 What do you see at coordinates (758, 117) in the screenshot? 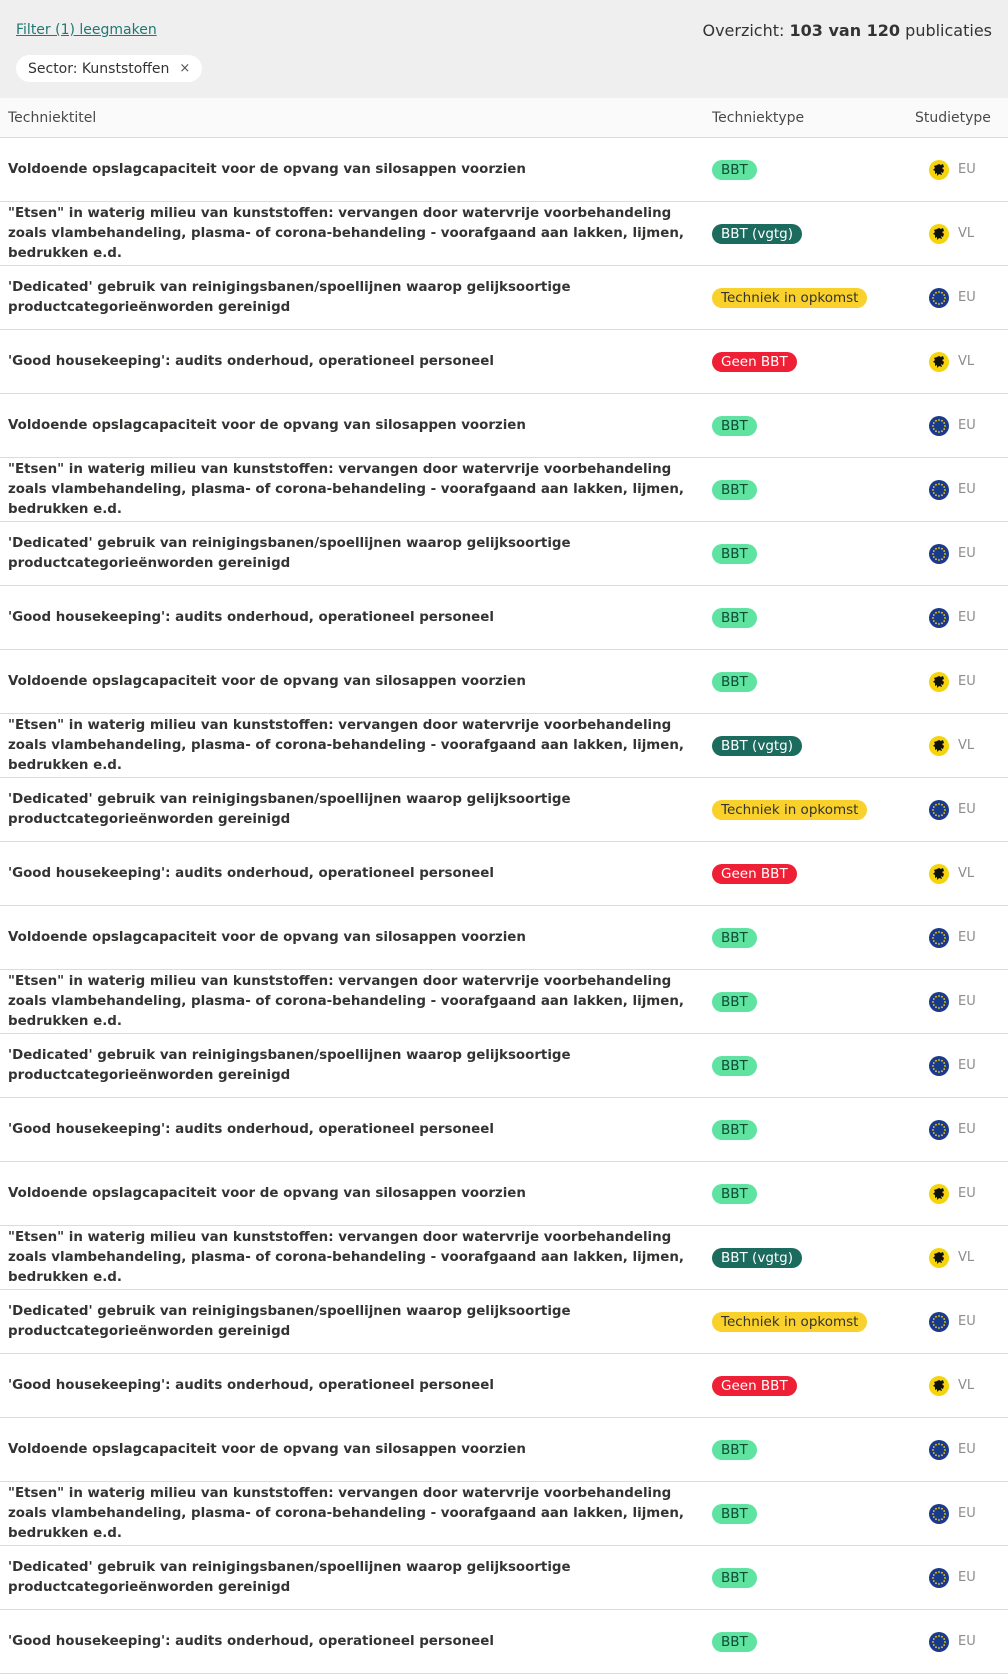
I see `header-type: Techniektype` at bounding box center [758, 117].